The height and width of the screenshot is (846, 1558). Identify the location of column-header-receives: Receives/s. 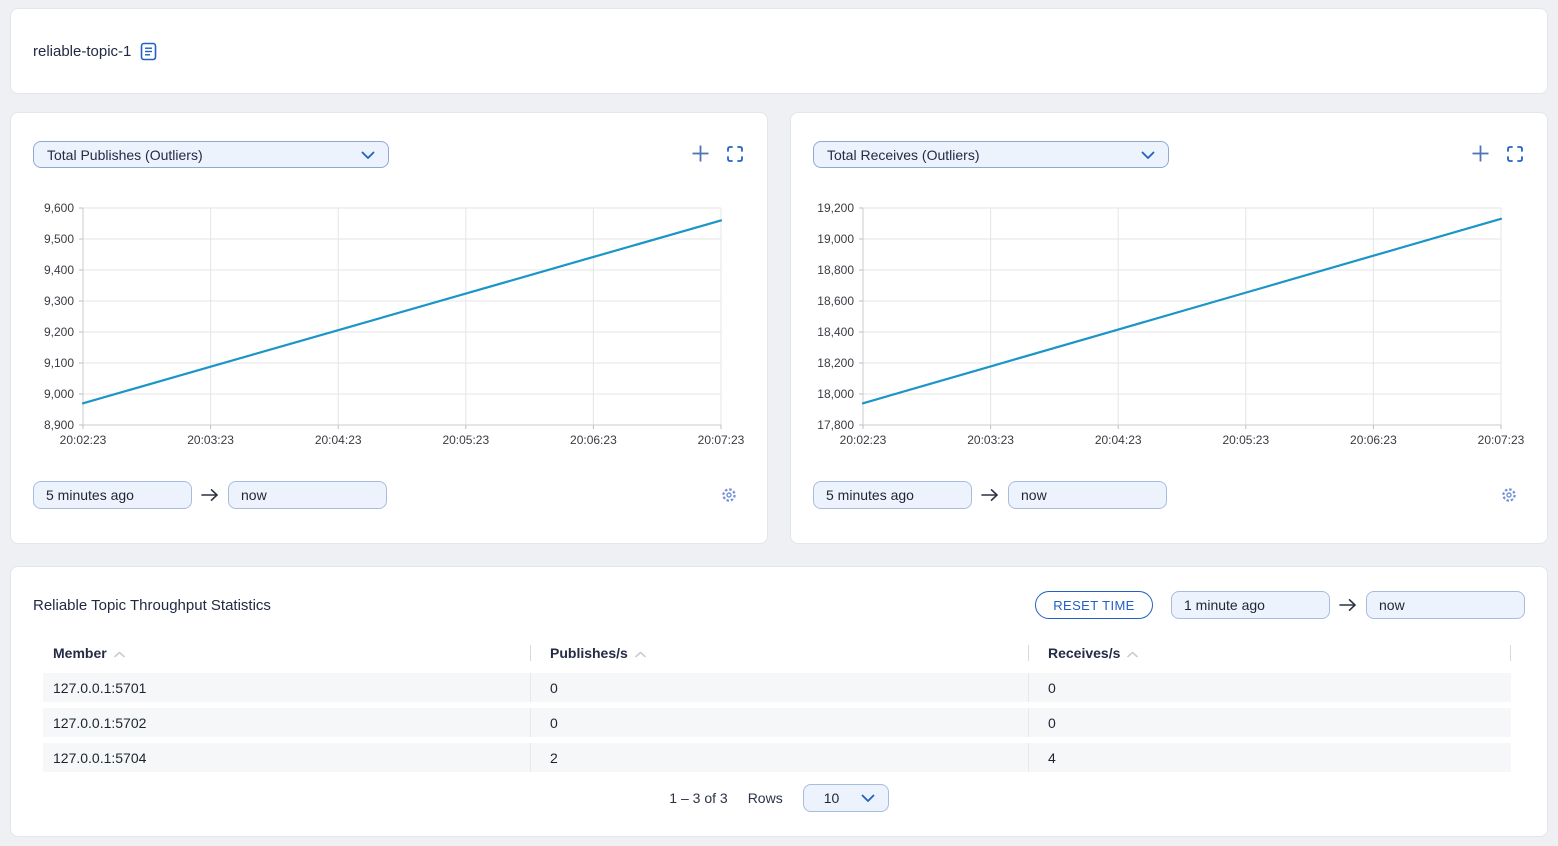
(1269, 653).